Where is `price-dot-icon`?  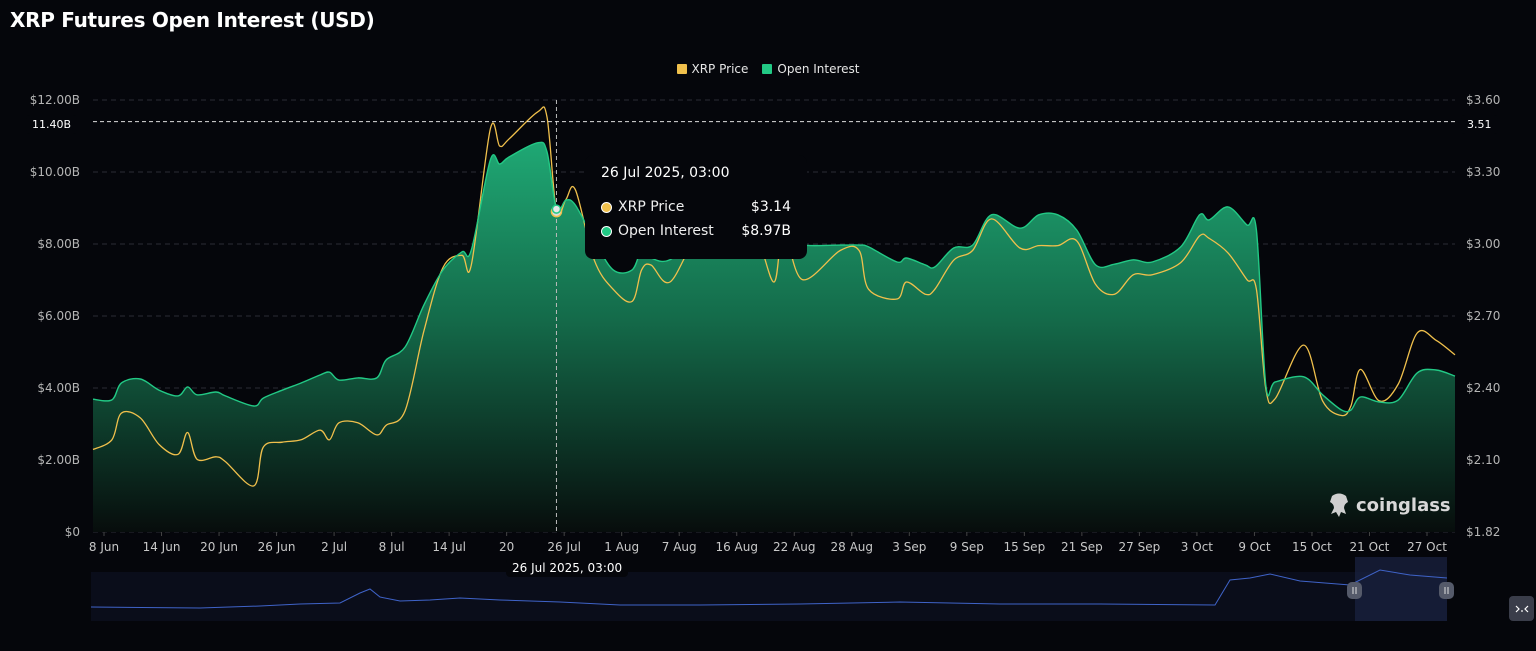 price-dot-icon is located at coordinates (606, 207).